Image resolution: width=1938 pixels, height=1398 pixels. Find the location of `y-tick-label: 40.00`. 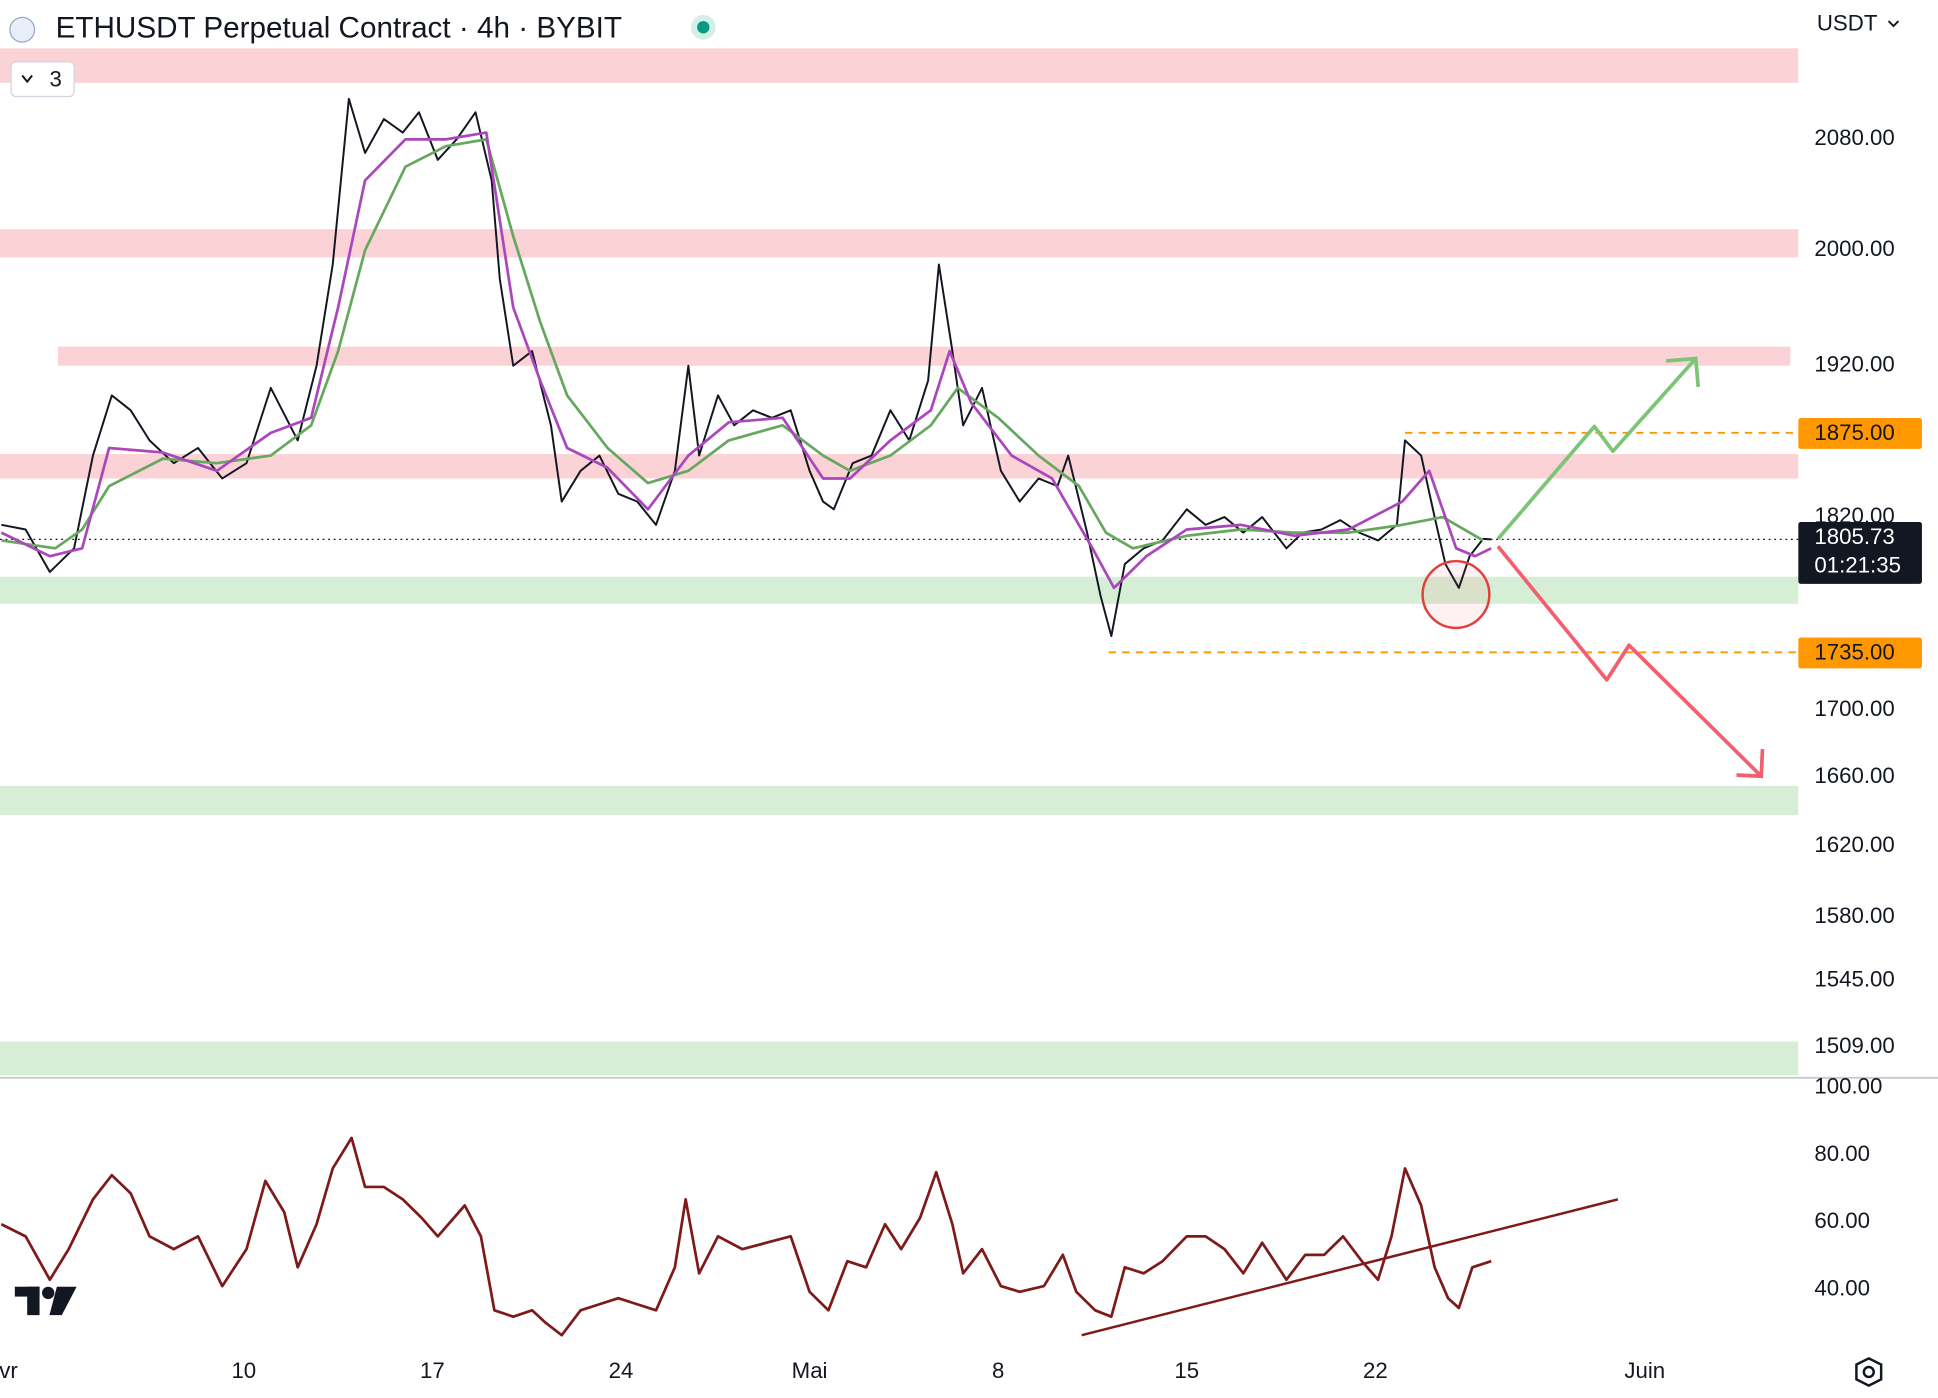

y-tick-label: 40.00 is located at coordinates (1842, 1287).